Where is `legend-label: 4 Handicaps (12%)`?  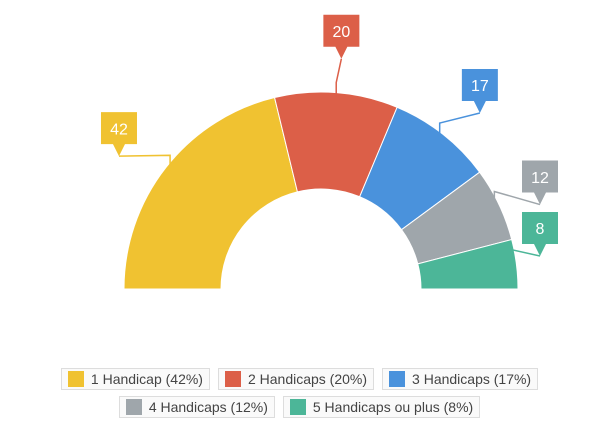
legend-label: 4 Handicaps (12%) is located at coordinates (208, 407).